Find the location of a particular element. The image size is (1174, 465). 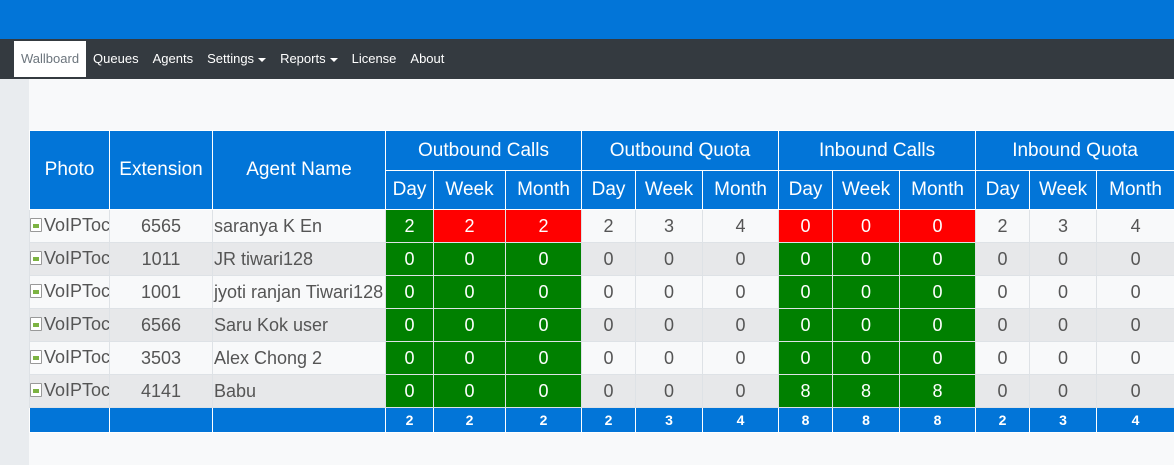

agent-row: VoIPToc 6565 saranya K En 2 2 2 2 3 4 0 0 0 2 3 4 is located at coordinates (601, 226).